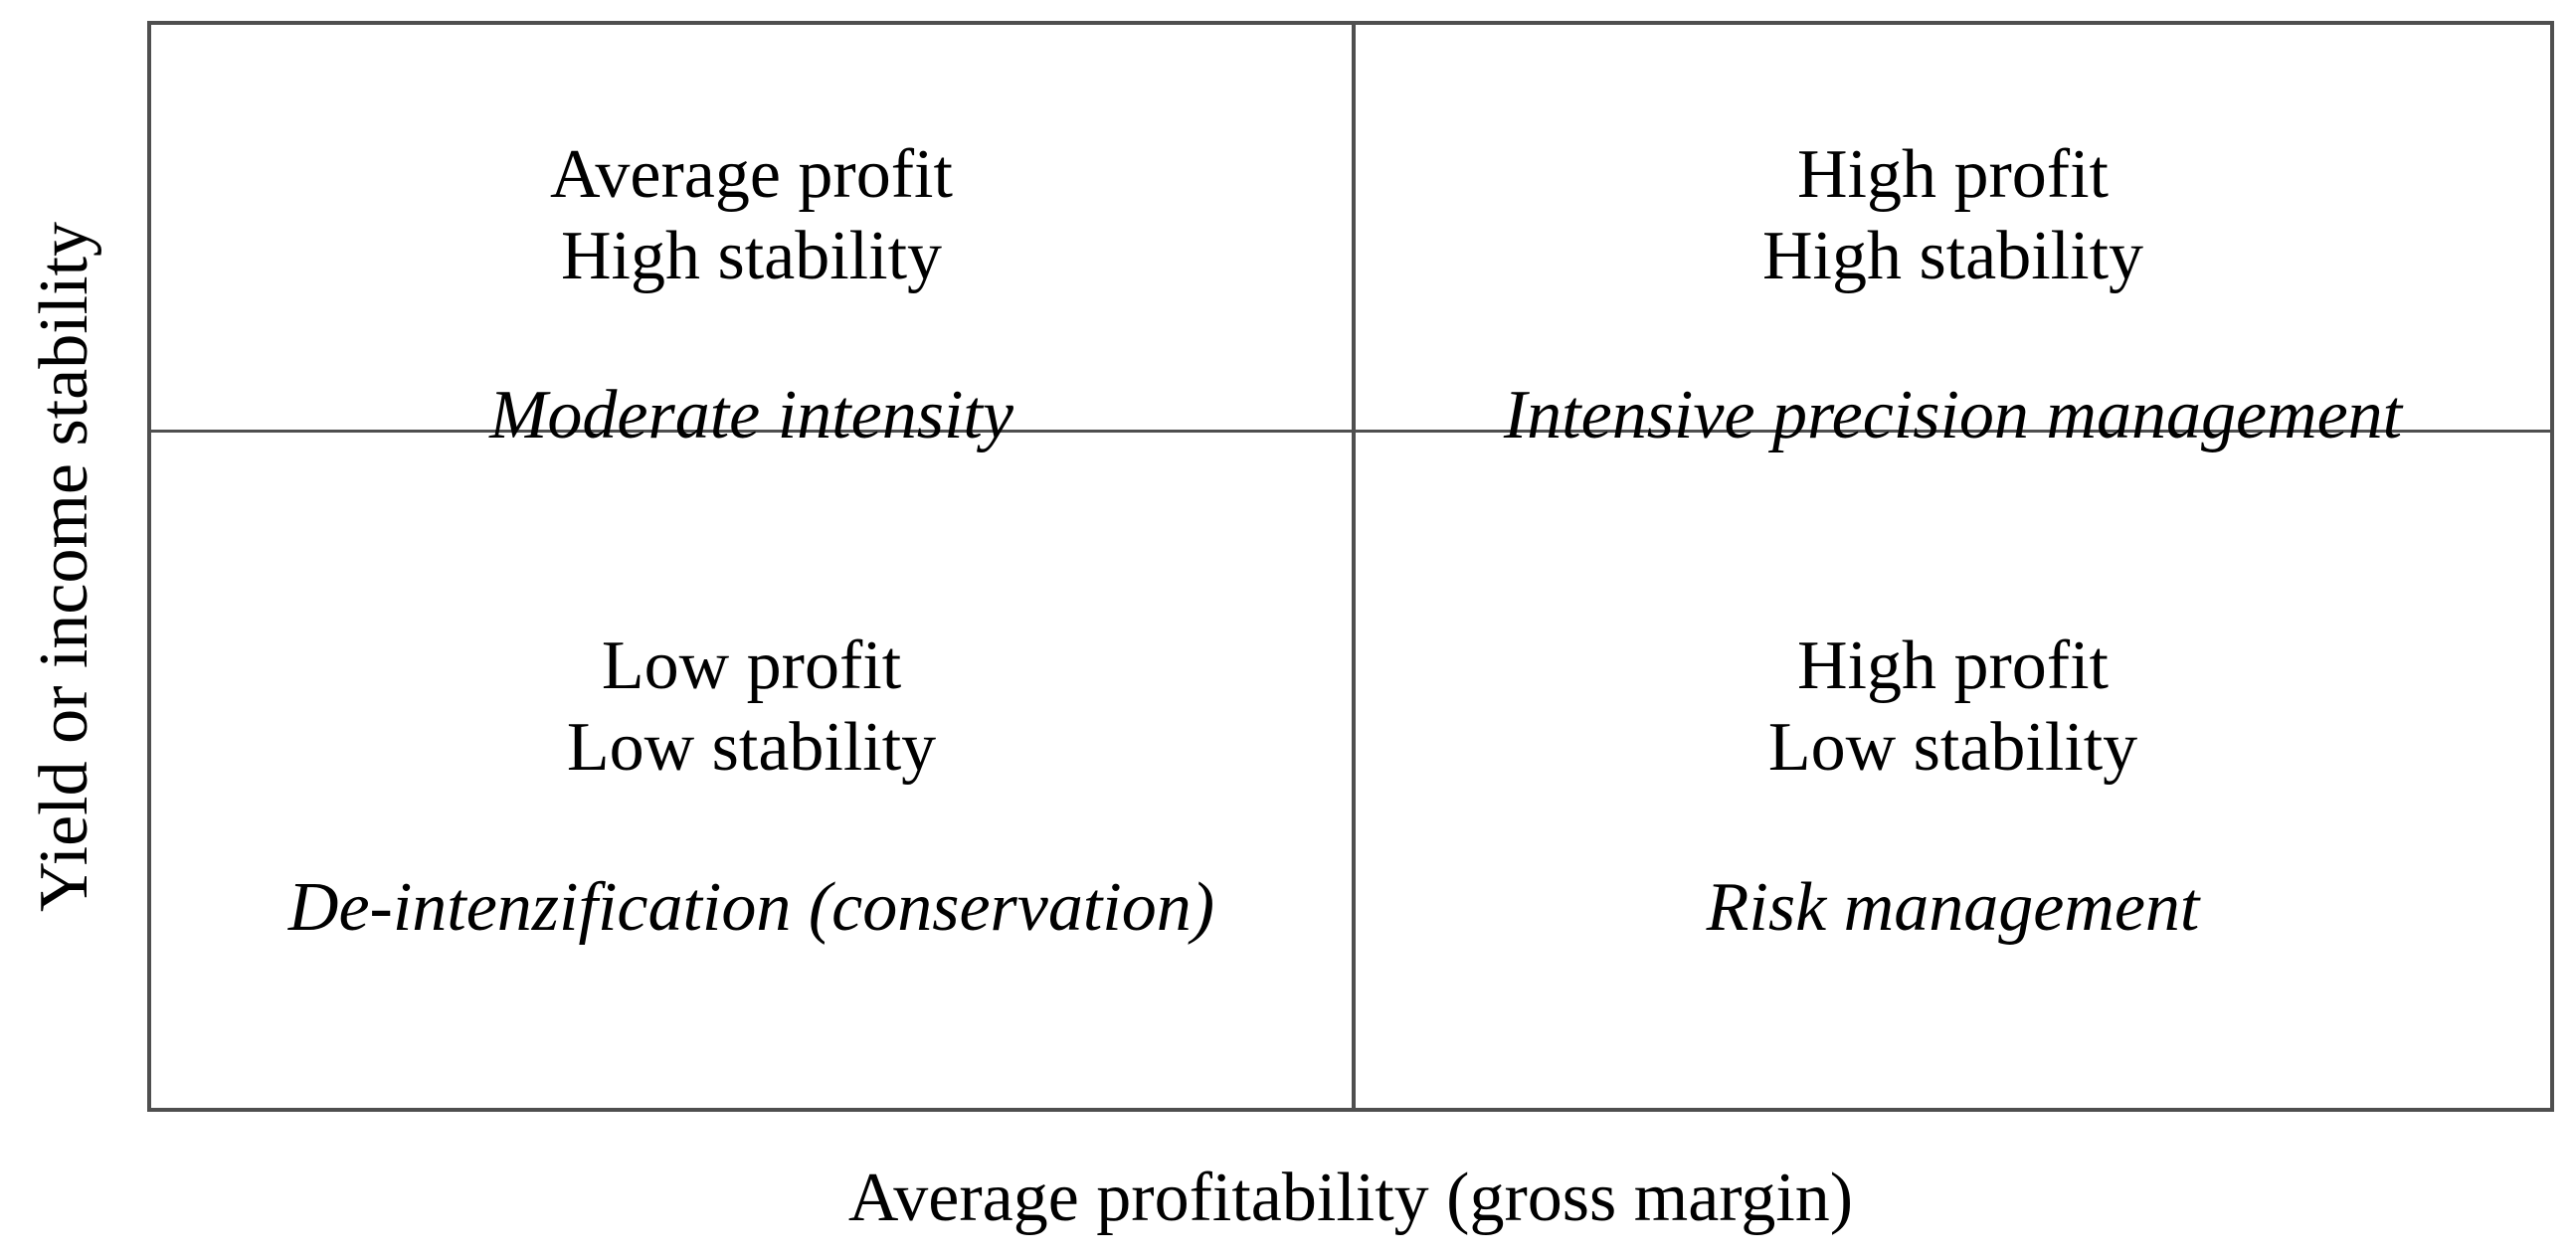  I want to click on x-axis-label: Average profitability (gross margin), so click(1350, 1198).